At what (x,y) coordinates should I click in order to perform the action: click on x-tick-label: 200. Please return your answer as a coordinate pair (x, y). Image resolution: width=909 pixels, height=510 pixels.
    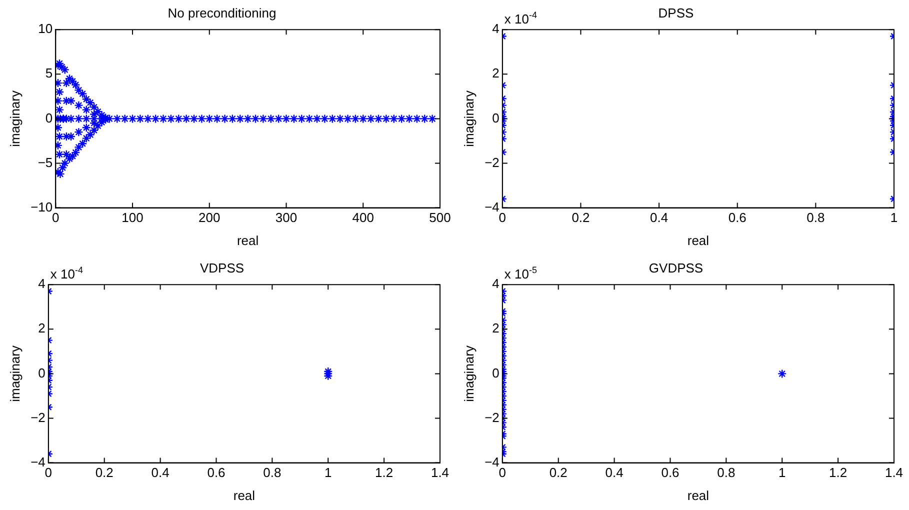
    Looking at the image, I should click on (209, 218).